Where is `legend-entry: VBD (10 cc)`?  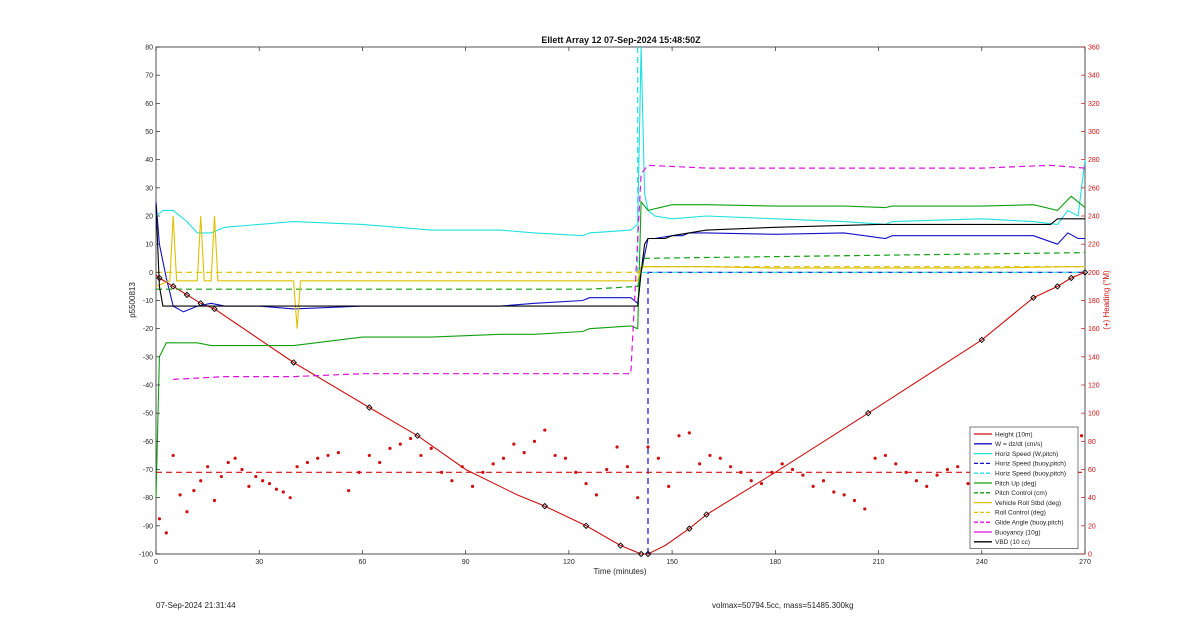
legend-entry: VBD (10 cc) is located at coordinates (1012, 542).